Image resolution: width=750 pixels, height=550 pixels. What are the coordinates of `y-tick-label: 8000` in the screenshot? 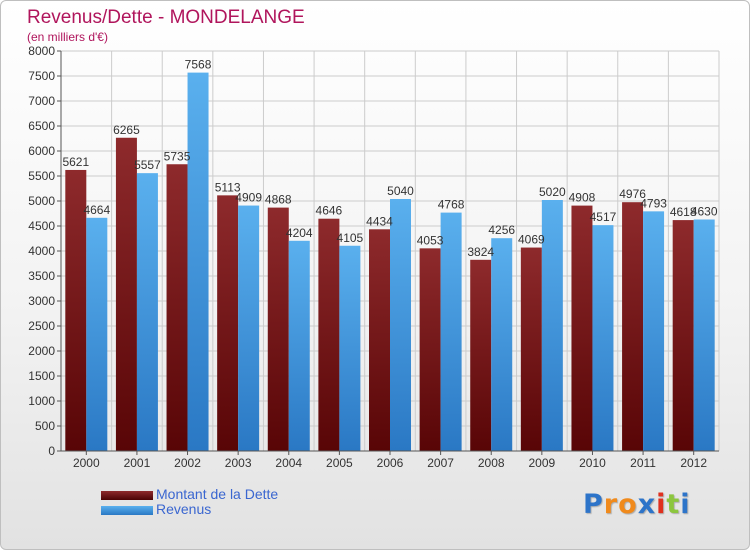 It's located at (41, 51).